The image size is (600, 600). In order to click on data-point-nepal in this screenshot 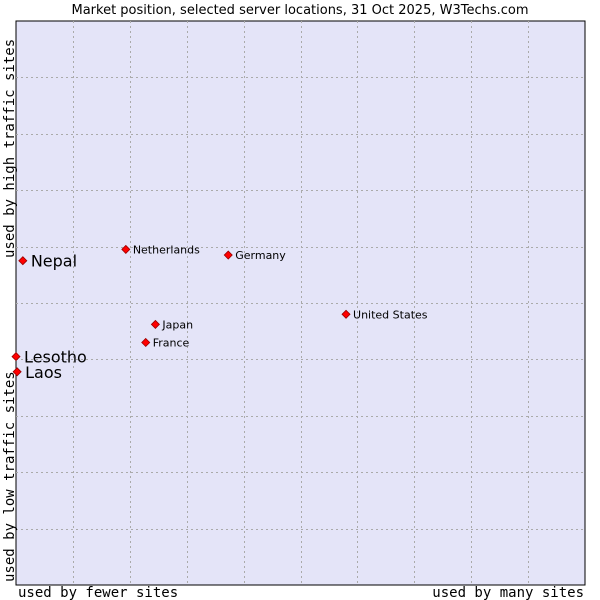, I will do `click(23, 261)`.